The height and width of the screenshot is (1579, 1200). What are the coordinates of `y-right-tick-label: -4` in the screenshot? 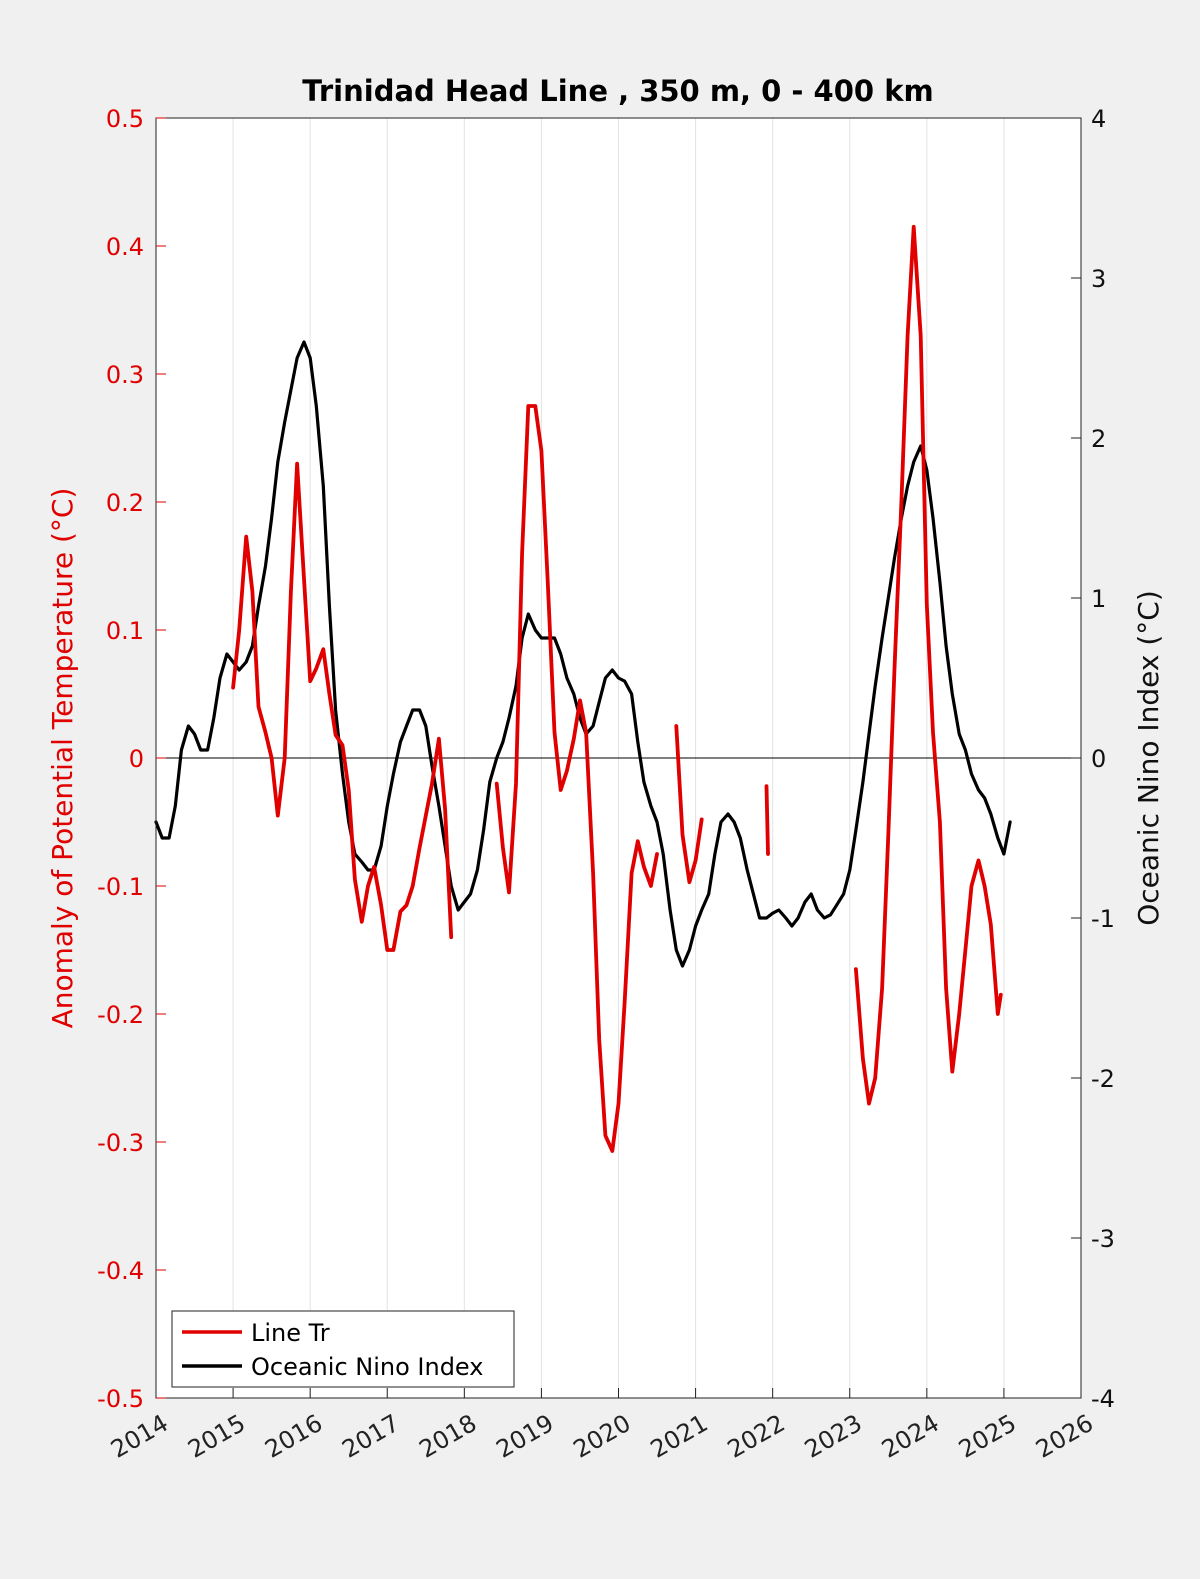 It's located at (1103, 1399).